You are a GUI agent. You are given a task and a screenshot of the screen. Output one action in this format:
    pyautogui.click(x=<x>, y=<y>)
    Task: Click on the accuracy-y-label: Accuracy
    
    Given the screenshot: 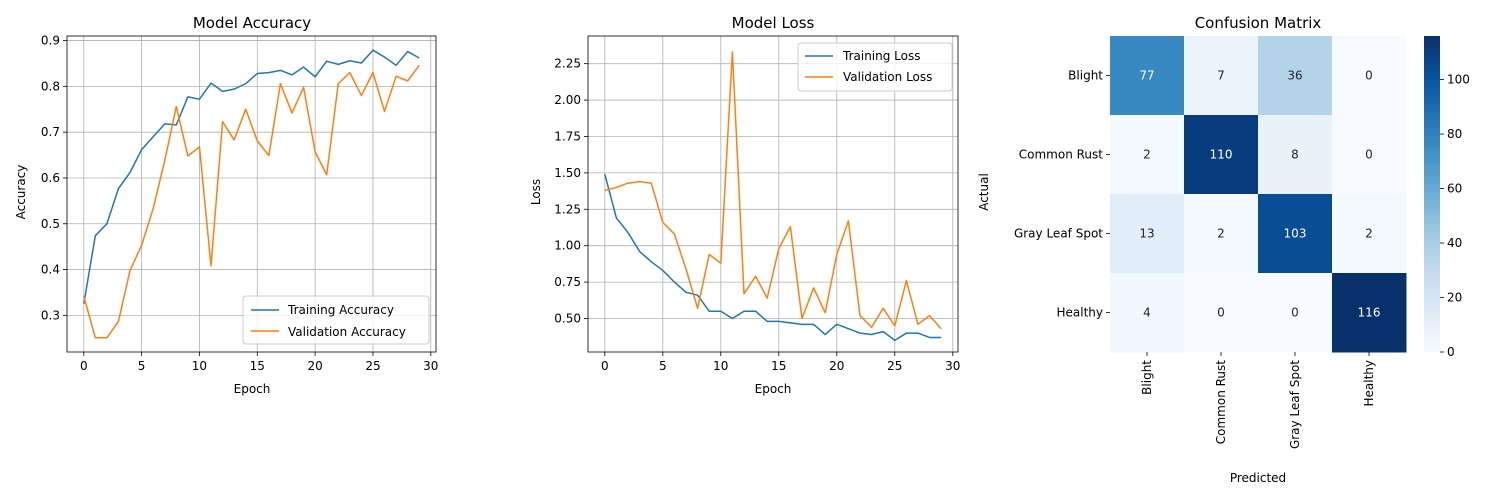 What is the action you would take?
    pyautogui.click(x=21, y=192)
    